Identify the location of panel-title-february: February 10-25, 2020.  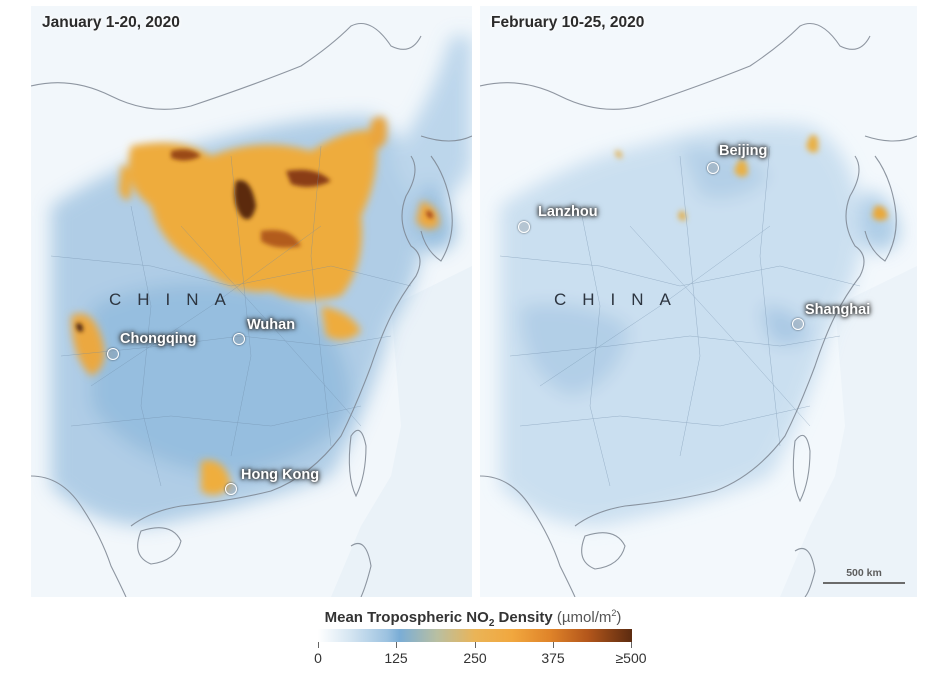
(568, 22).